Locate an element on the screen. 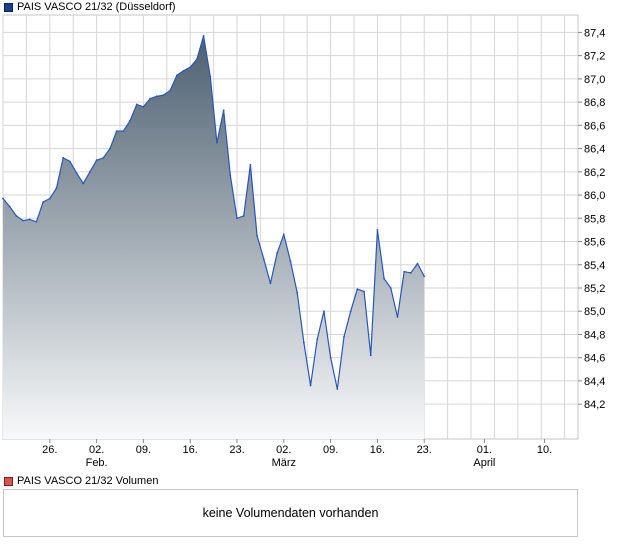 This screenshot has height=546, width=620. no-volume-message: keine Volumendaten vorhanden is located at coordinates (290, 513).